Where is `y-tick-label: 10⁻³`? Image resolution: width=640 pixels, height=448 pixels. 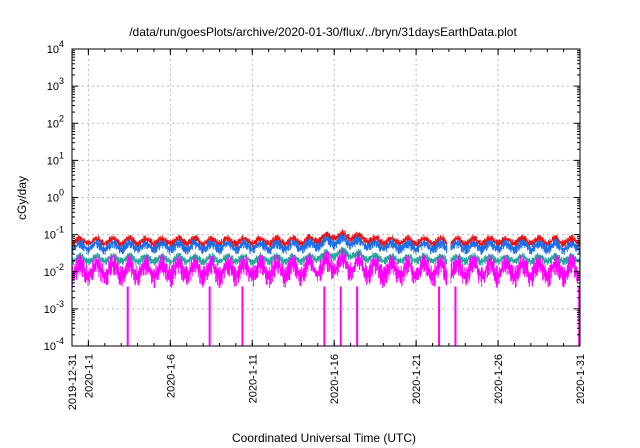 y-tick-label: 10⁻³ is located at coordinates (54, 307).